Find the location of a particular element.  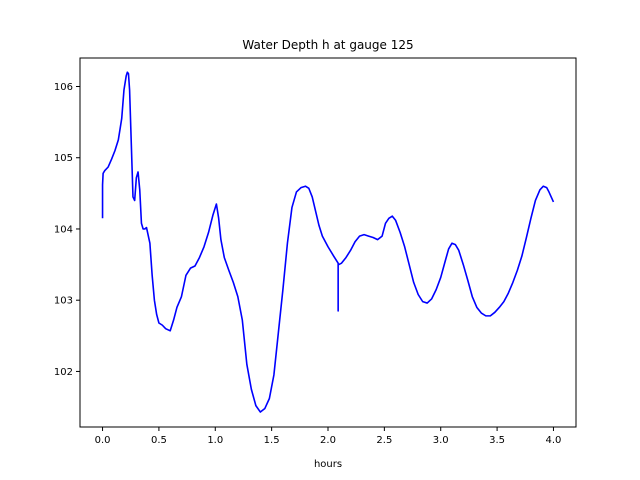

x-tick-label: 1.5 is located at coordinates (272, 440).